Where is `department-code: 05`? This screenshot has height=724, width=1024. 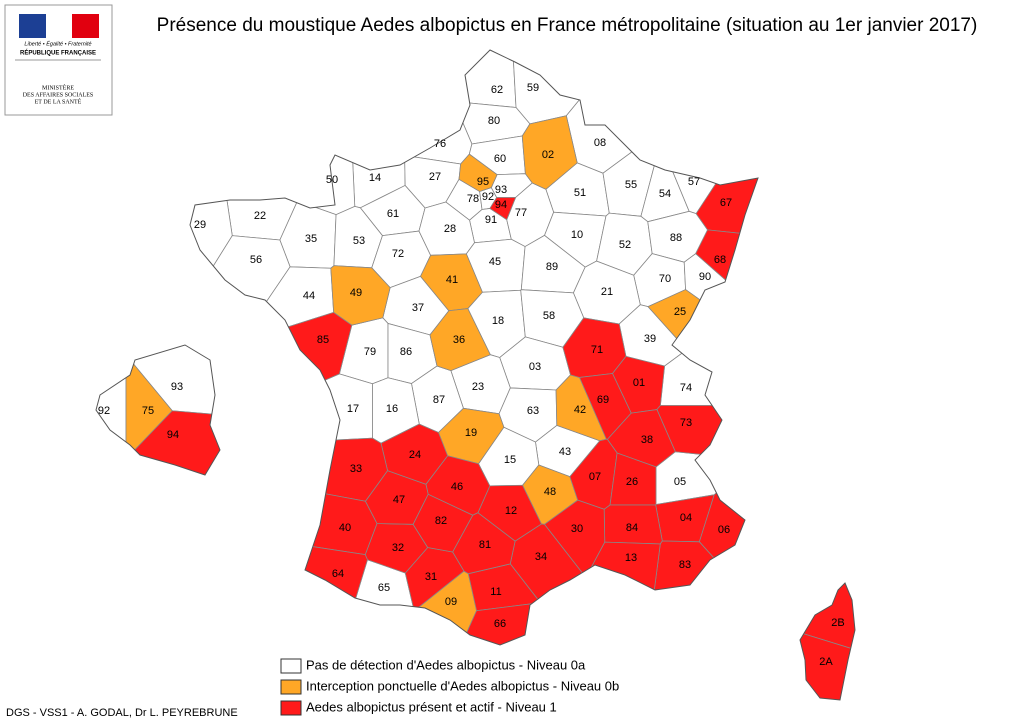
department-code: 05 is located at coordinates (680, 482).